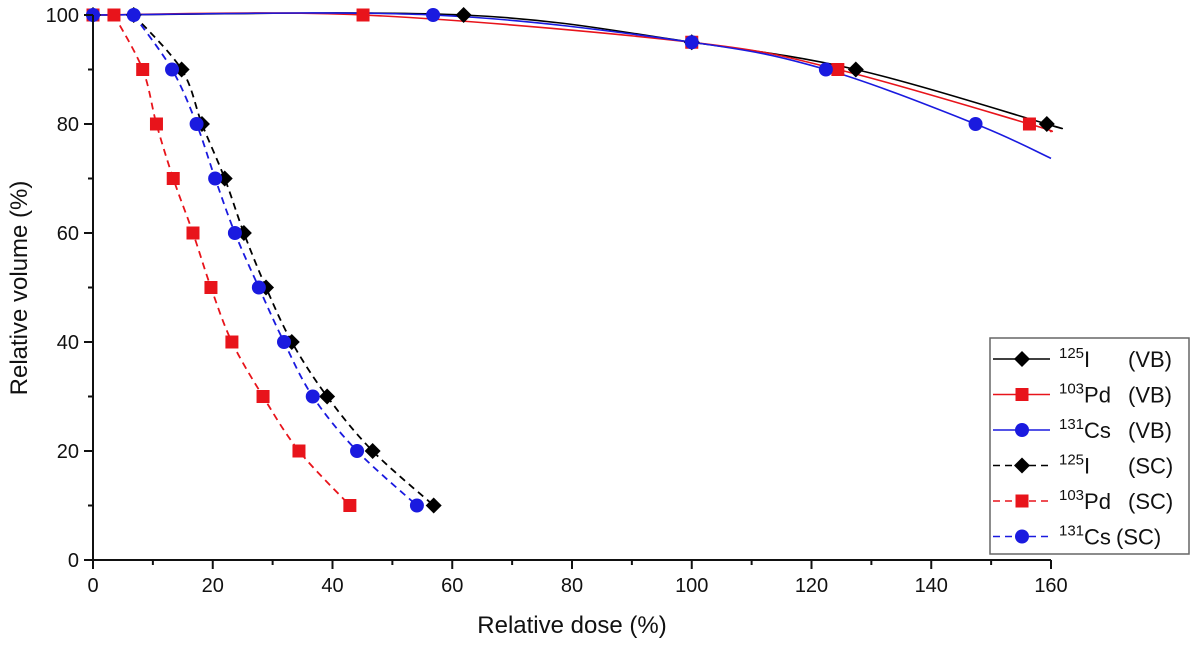  What do you see at coordinates (213, 586) in the screenshot?
I see `x-tick-label: 20` at bounding box center [213, 586].